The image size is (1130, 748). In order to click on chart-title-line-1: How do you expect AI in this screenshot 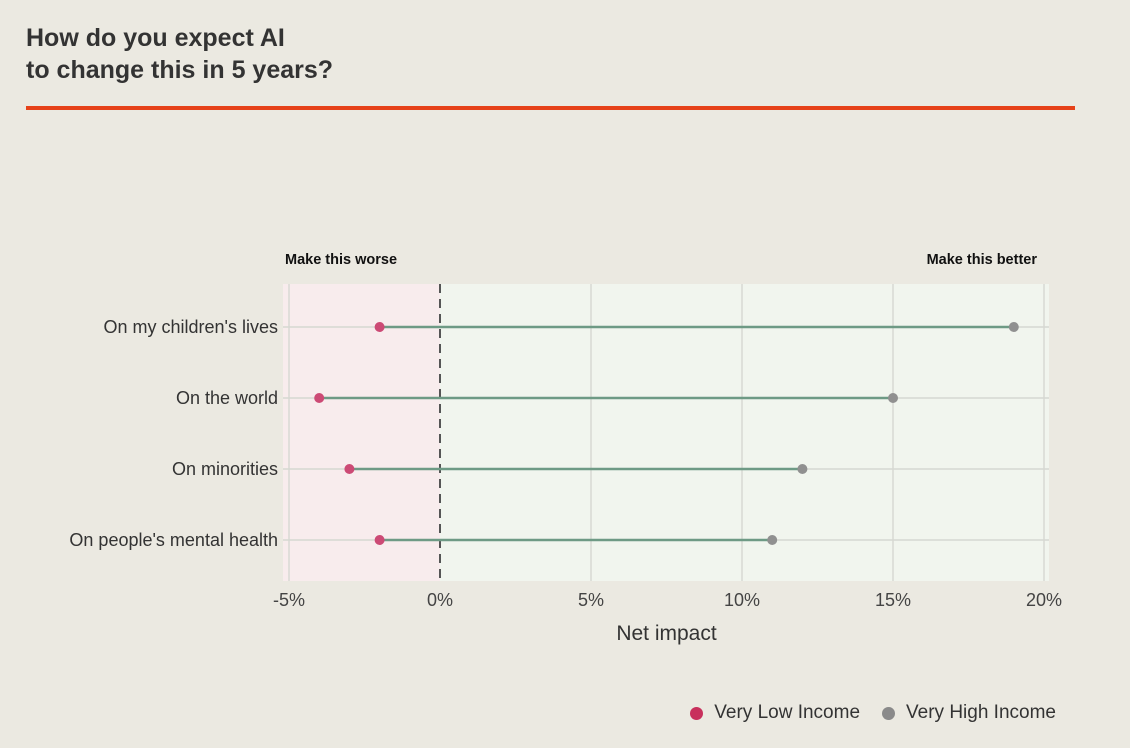, I will do `click(155, 38)`.